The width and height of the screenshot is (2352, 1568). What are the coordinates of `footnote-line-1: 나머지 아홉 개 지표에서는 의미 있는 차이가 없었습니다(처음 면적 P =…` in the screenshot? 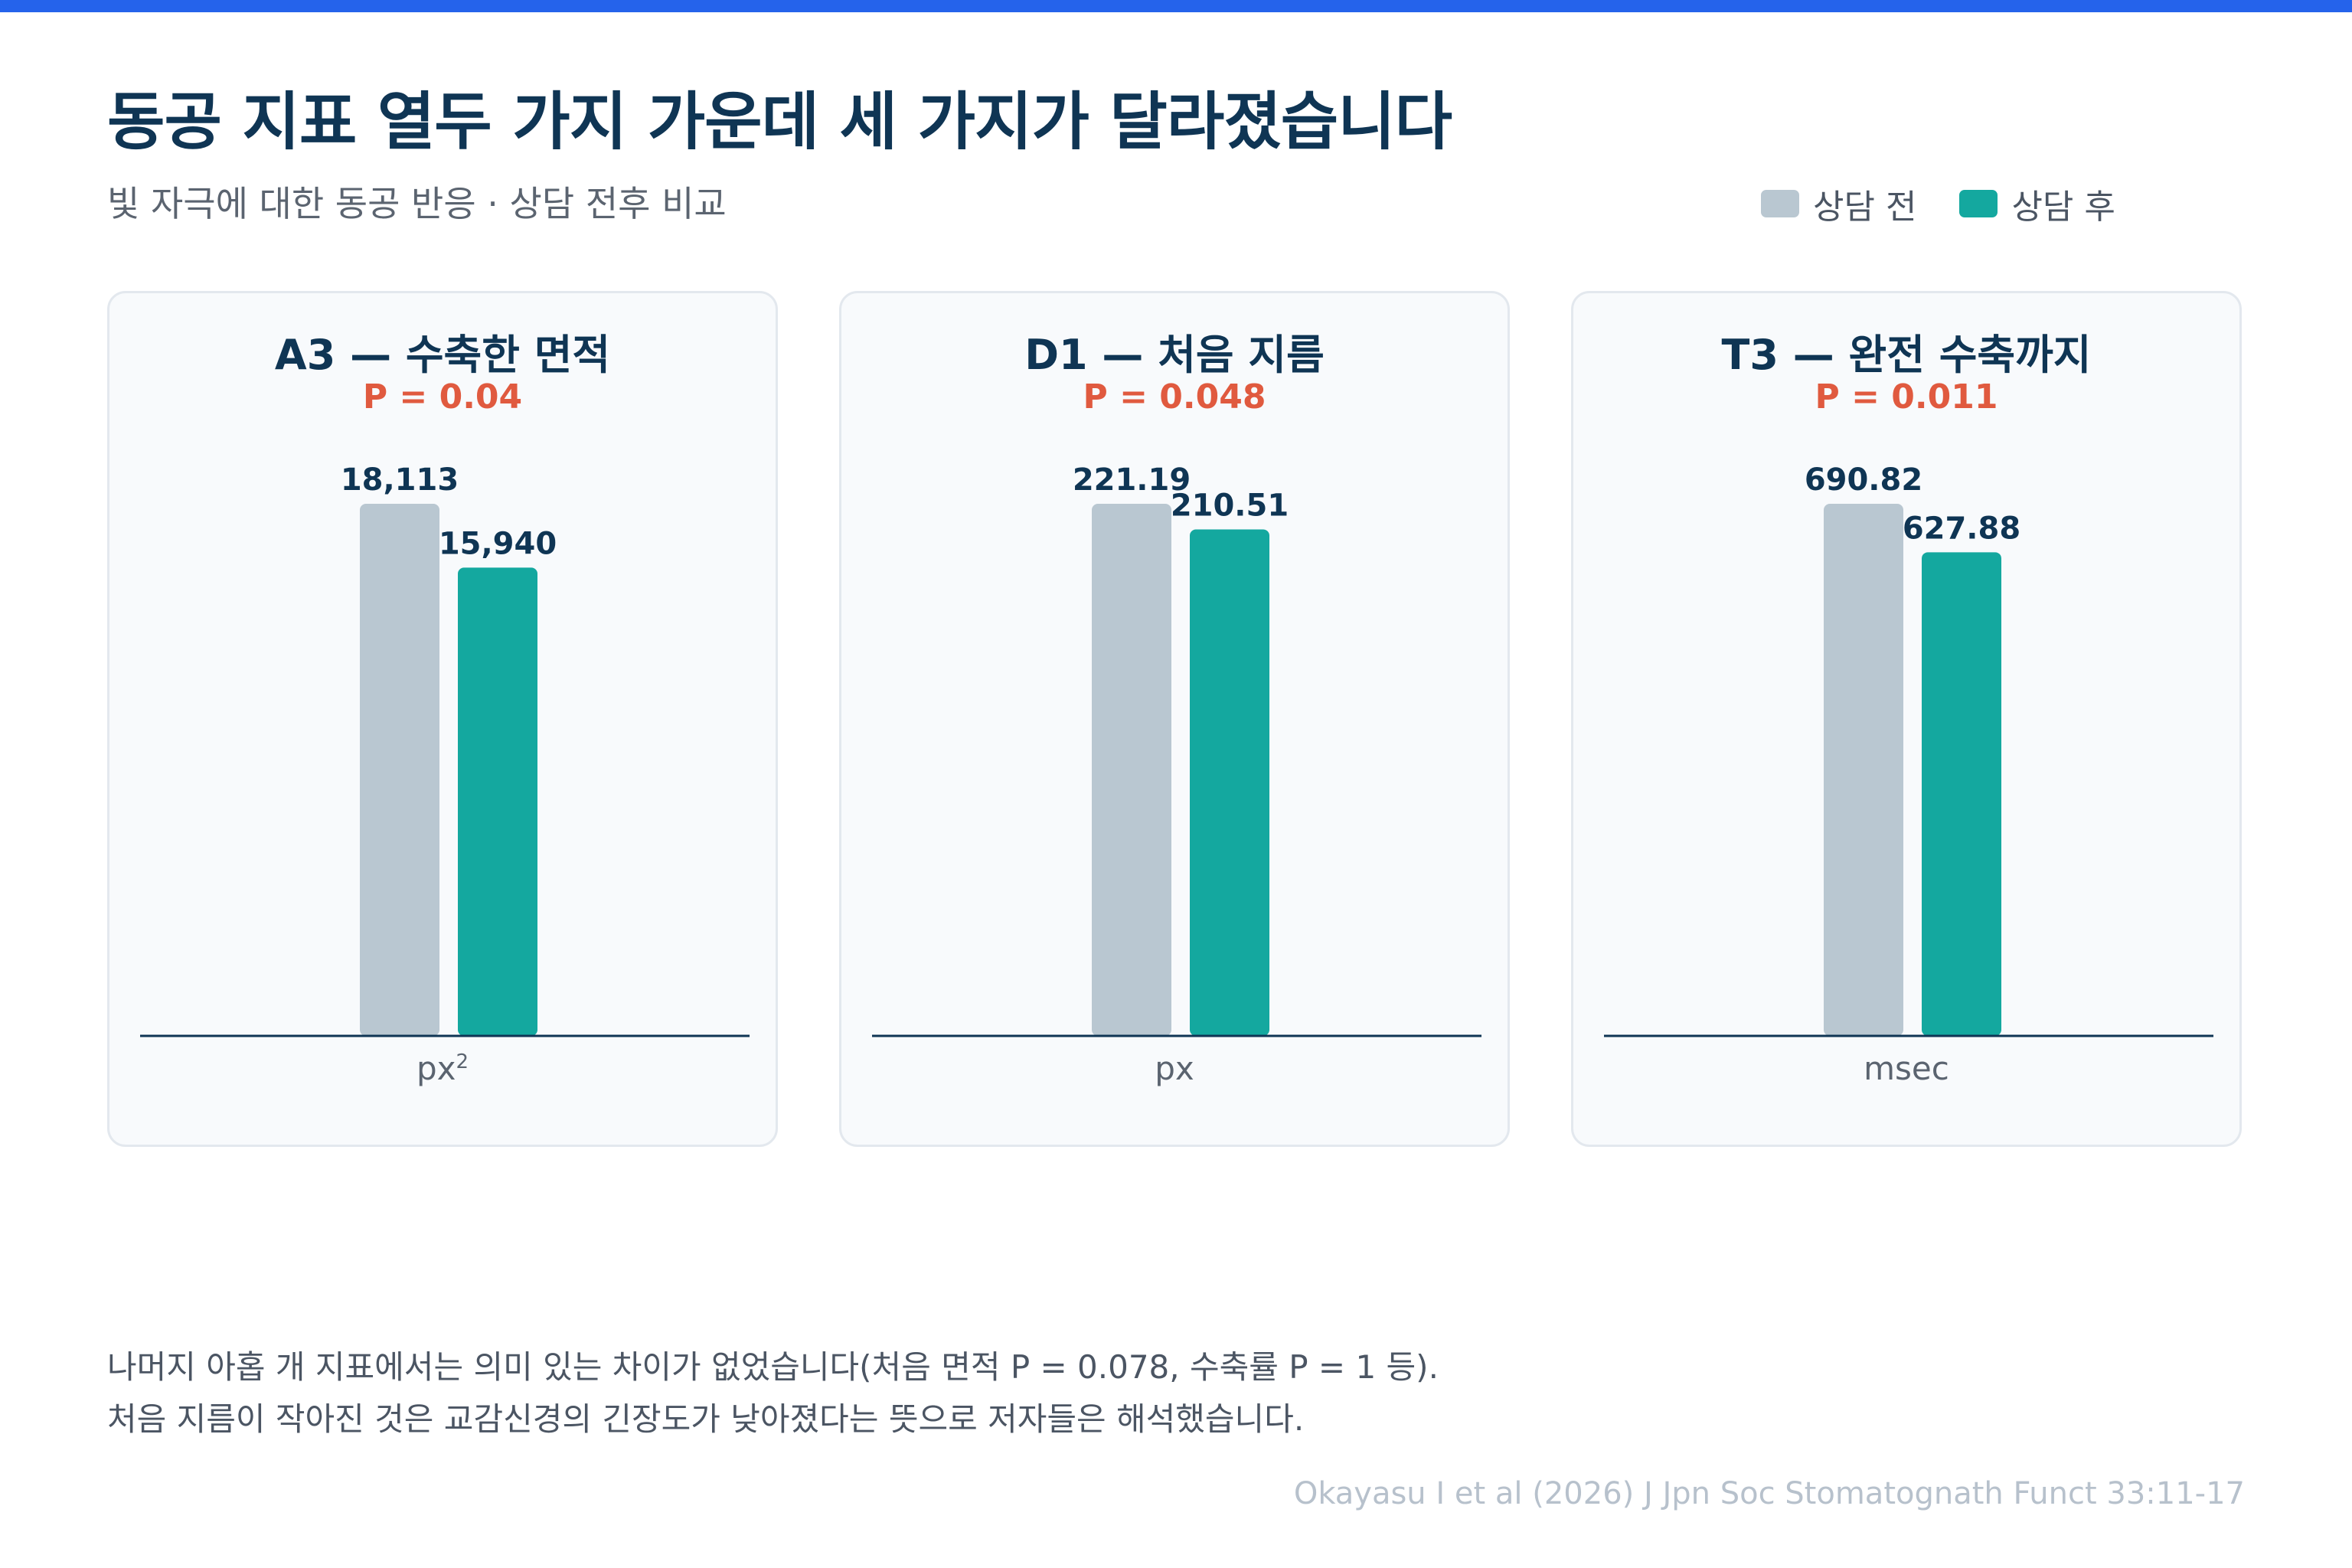 It's located at (773, 1367).